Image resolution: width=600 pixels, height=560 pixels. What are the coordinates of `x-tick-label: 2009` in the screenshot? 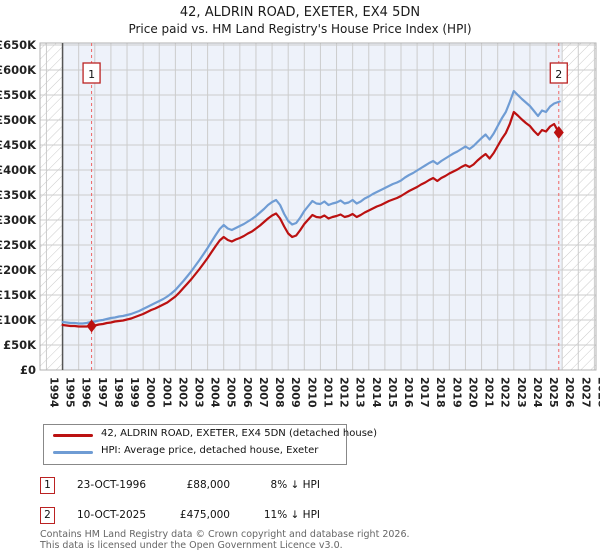 It's located at (295, 392).